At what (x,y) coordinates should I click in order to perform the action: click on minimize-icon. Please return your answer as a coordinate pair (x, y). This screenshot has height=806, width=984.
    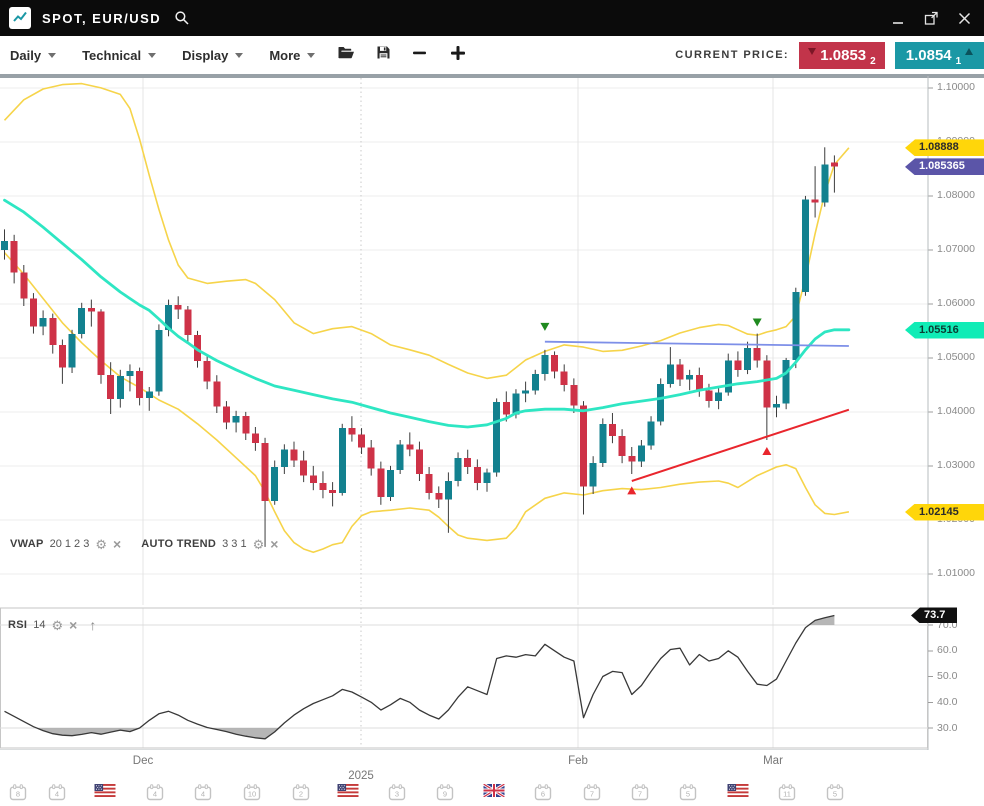
    Looking at the image, I should click on (898, 18).